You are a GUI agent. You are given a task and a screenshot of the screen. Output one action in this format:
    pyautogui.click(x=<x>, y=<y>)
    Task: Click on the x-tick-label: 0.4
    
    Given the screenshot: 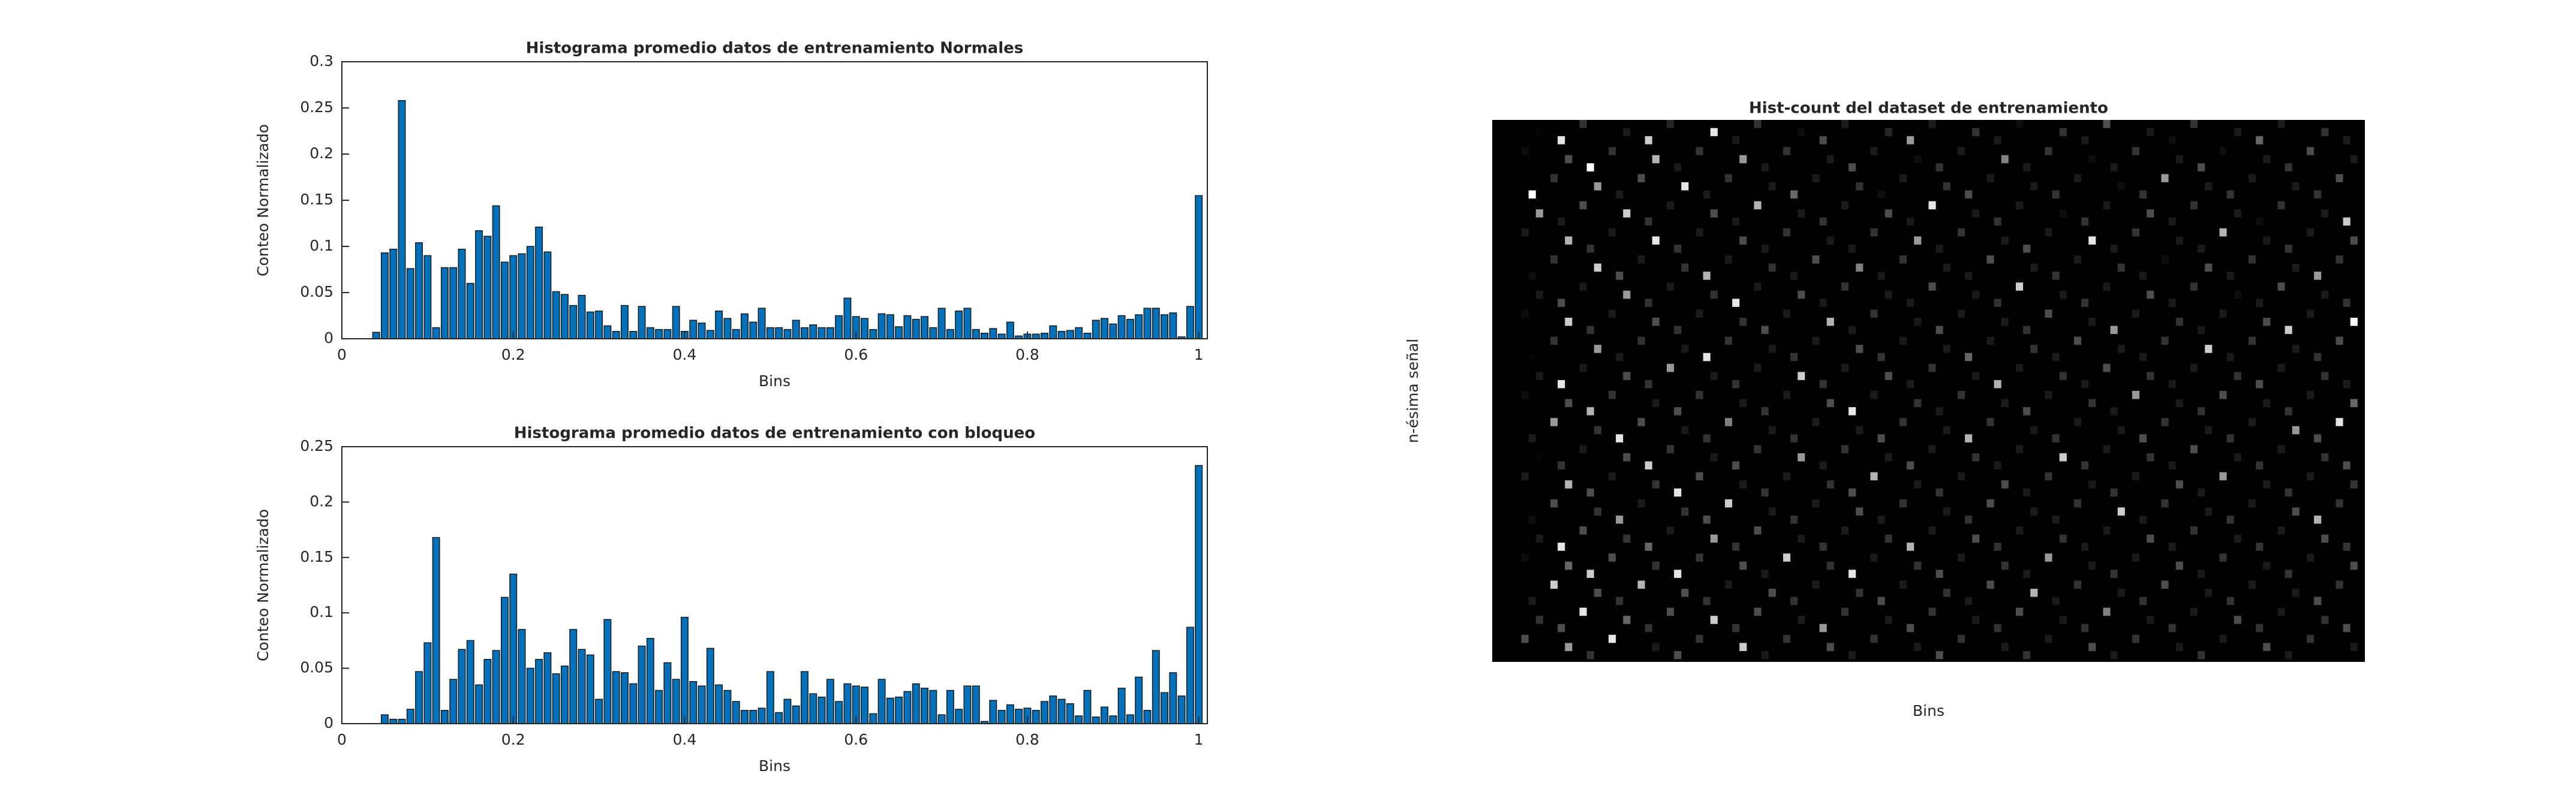 What is the action you would take?
    pyautogui.click(x=685, y=740)
    